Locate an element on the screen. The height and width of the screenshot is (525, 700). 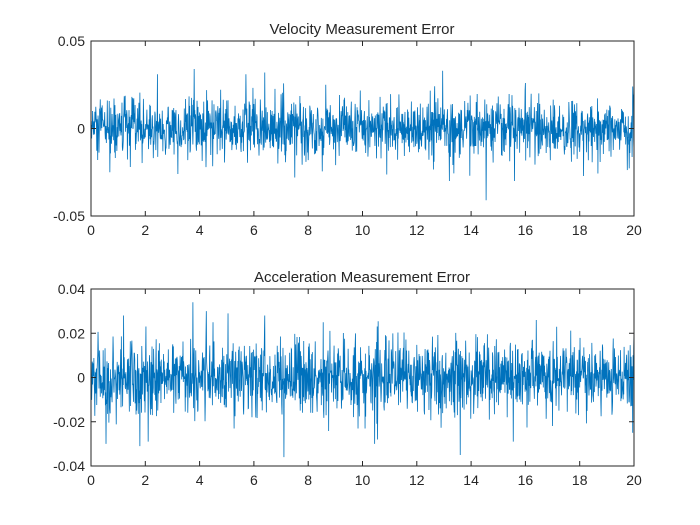
acceleration-y-tick-label: -0.04 is located at coordinates (69, 466).